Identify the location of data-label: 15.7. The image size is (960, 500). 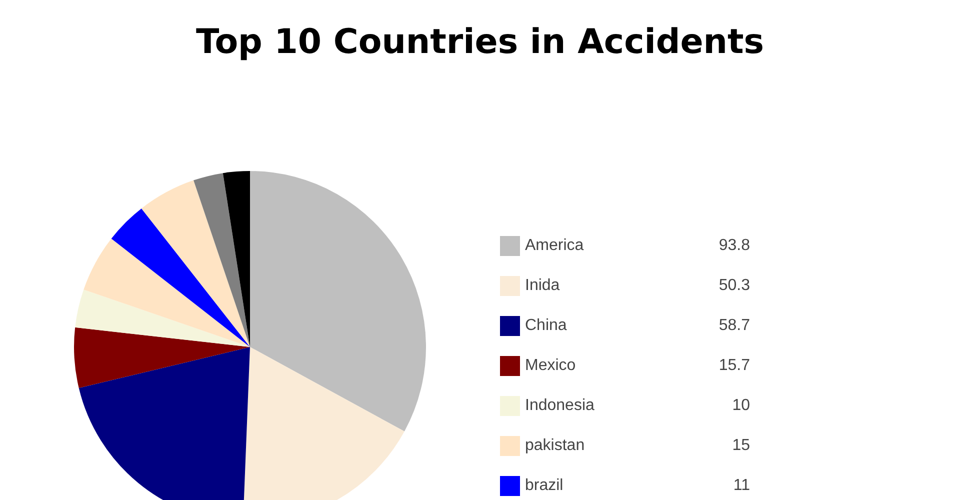
(734, 366).